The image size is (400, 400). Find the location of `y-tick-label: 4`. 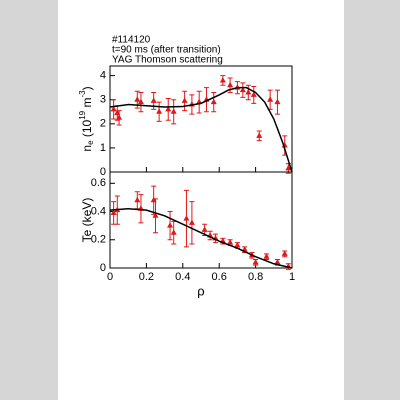

y-tick-label: 4 is located at coordinates (103, 76).